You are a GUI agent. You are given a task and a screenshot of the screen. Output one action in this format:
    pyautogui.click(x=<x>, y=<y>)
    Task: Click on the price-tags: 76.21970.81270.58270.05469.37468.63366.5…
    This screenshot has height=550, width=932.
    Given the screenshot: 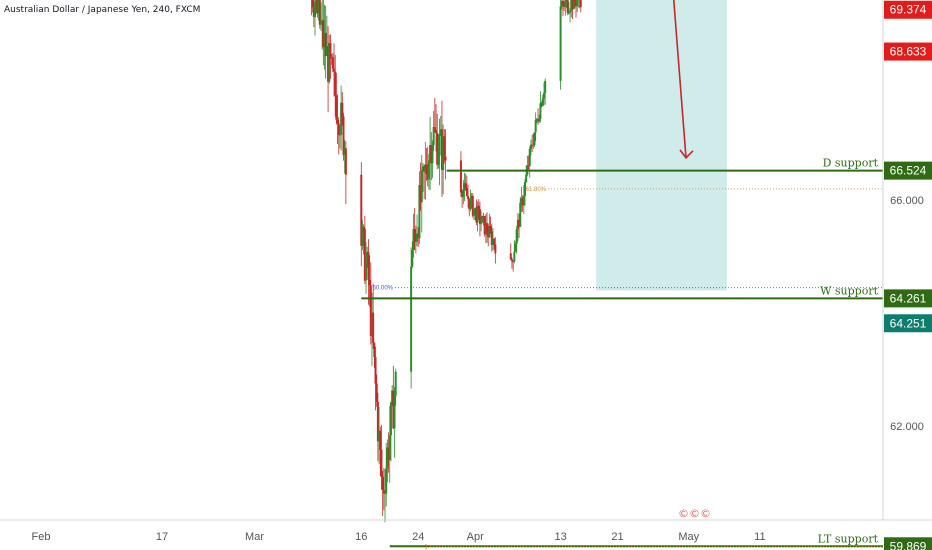 What is the action you would take?
    pyautogui.click(x=908, y=275)
    